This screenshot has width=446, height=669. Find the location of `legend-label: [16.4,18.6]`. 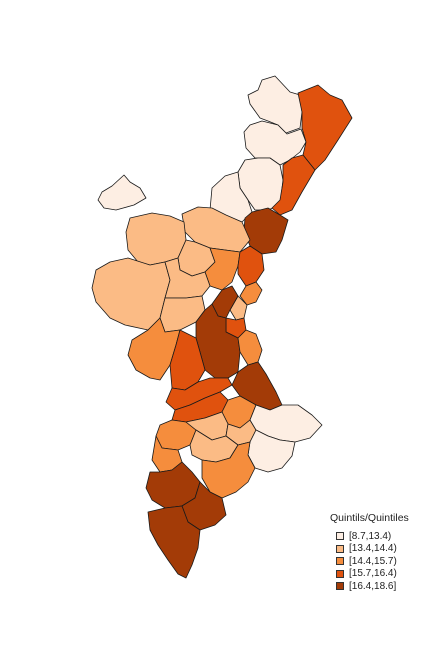

legend-label: [16.4,18.6] is located at coordinates (373, 586).